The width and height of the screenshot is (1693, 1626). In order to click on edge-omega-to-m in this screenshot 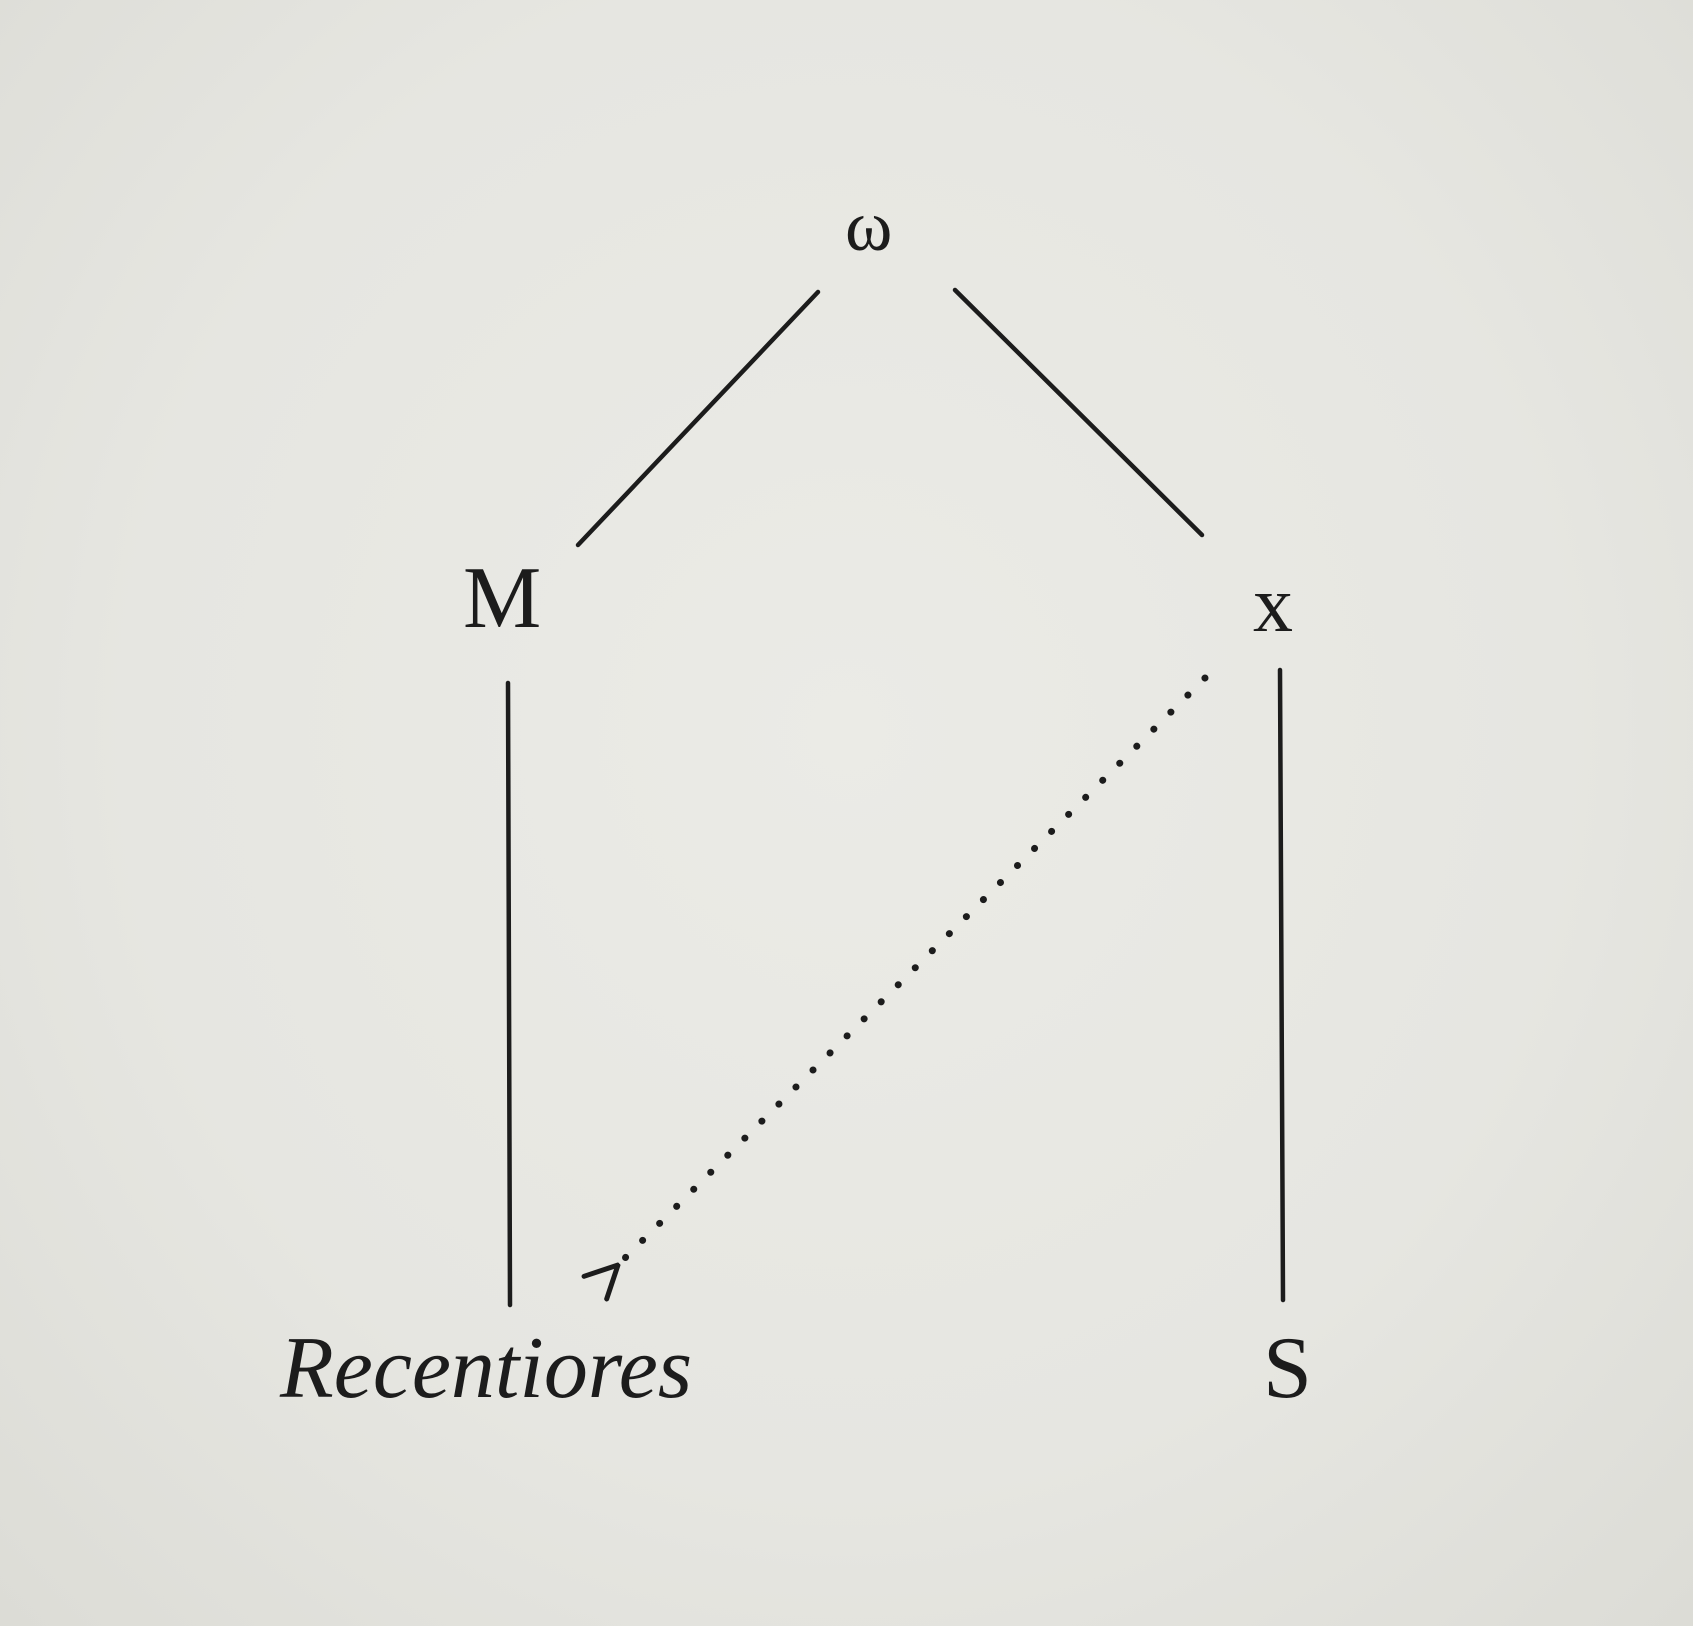, I will do `click(698, 418)`.